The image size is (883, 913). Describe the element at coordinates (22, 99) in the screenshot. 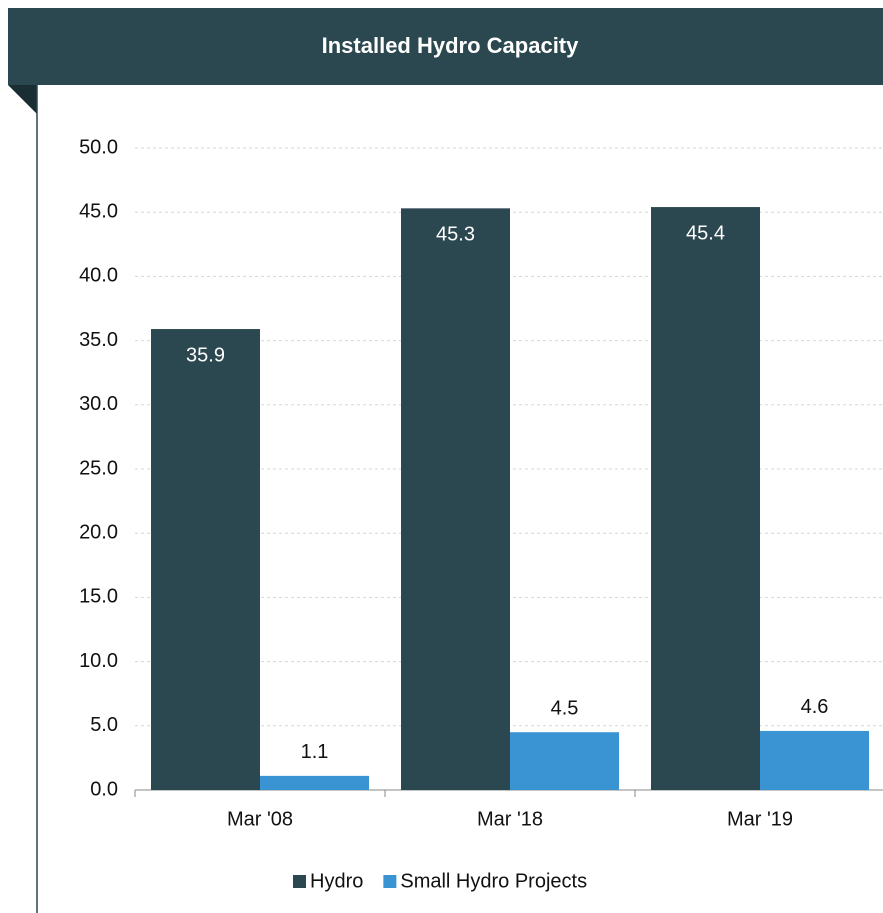

I see `banner-fold` at that location.